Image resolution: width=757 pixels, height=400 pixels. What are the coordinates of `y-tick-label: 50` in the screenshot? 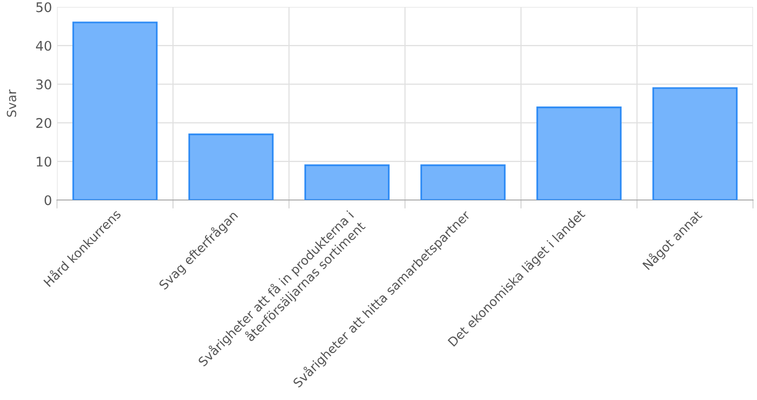 It's located at (44, 7).